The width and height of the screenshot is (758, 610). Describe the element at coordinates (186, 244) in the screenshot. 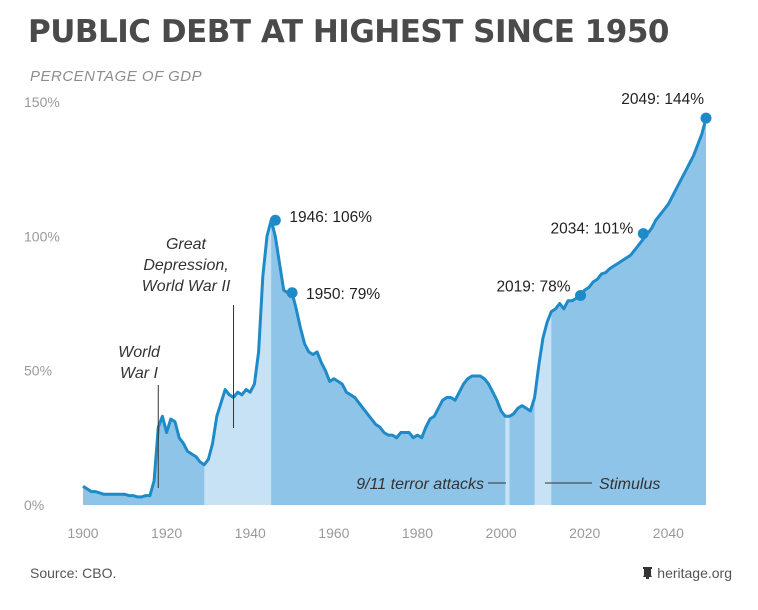

I see `annotation-label: Great` at that location.